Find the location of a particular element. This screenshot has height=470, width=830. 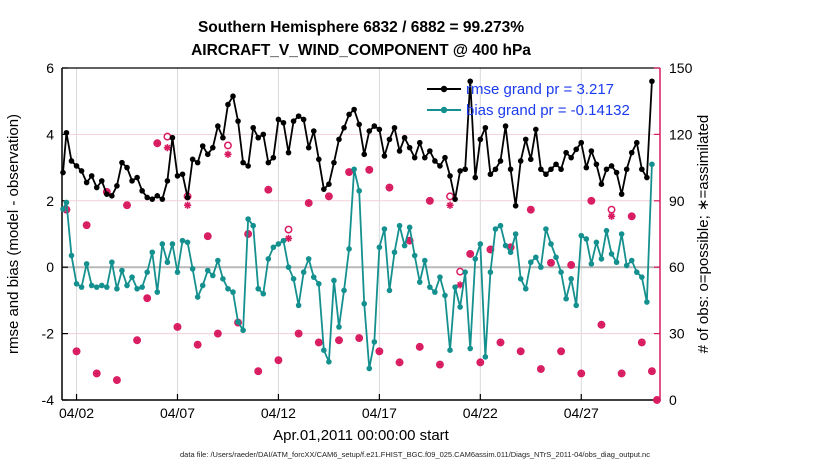

x-tick-label: 04/17 is located at coordinates (379, 413).